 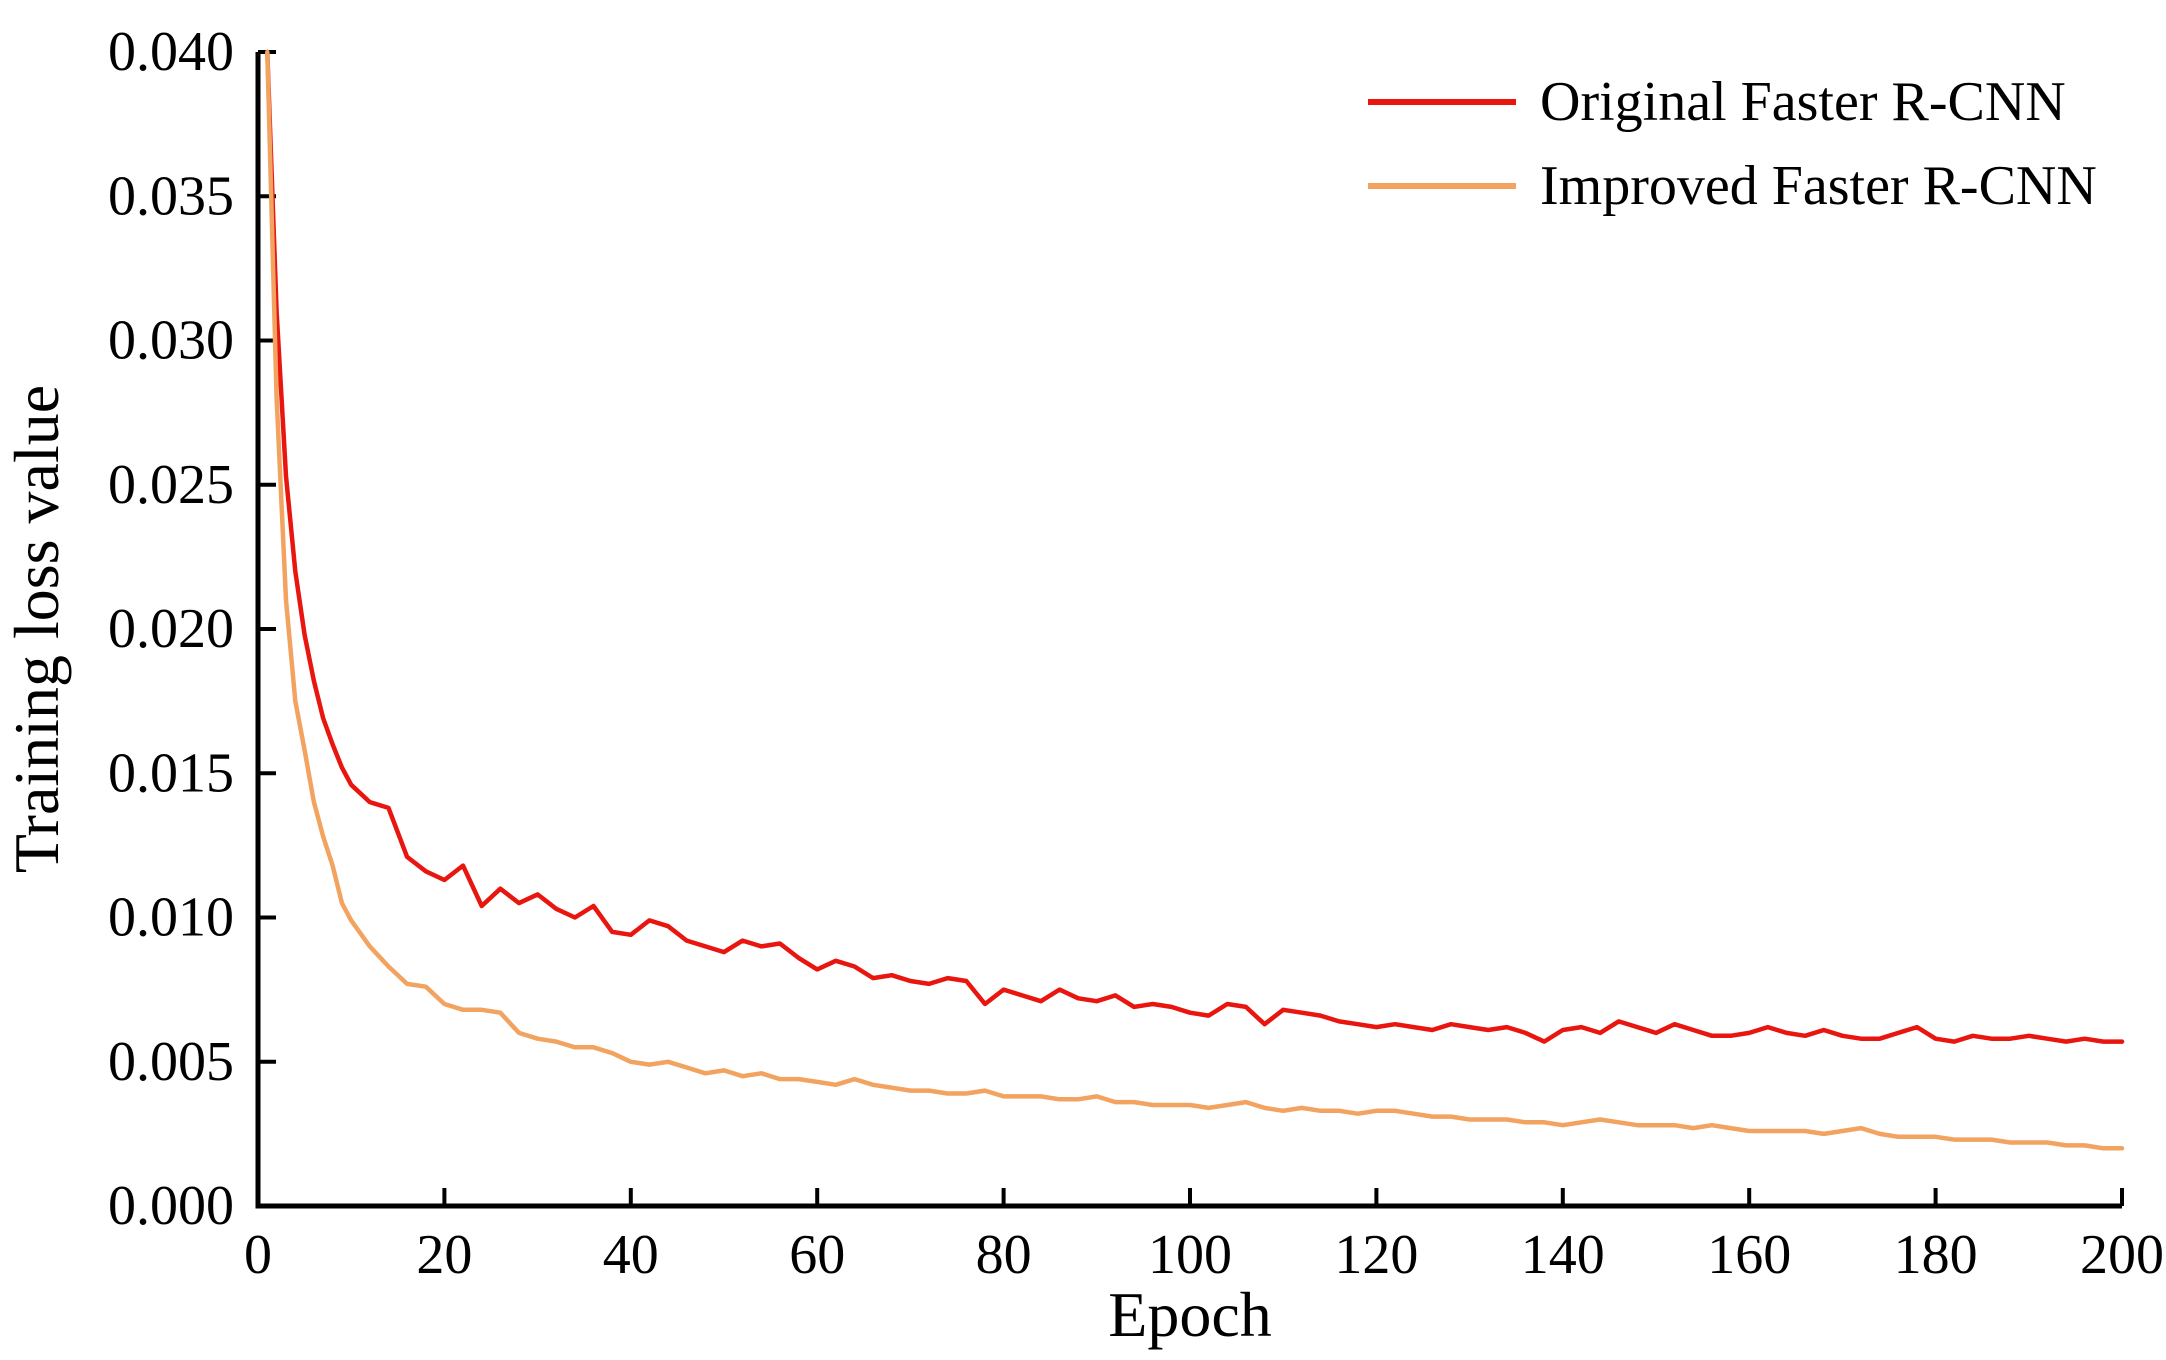 What do you see at coordinates (171, 629) in the screenshot?
I see `y-axis-tick-label: 0.020` at bounding box center [171, 629].